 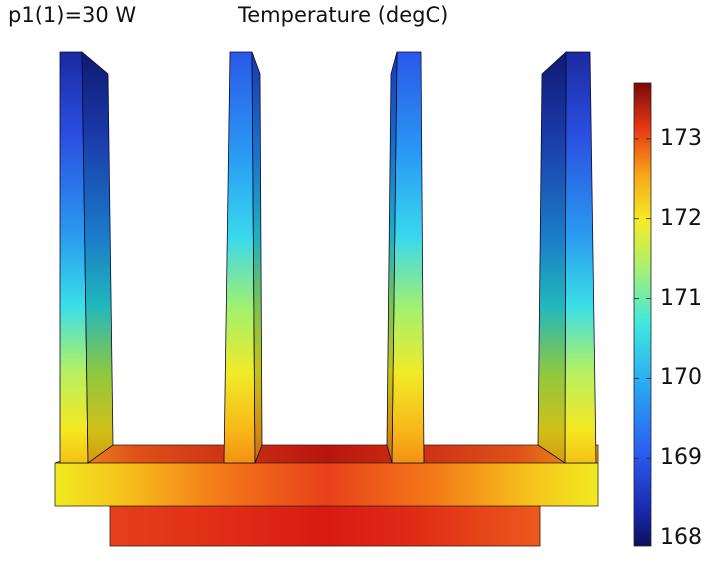 What do you see at coordinates (326, 484) in the screenshot?
I see `base-front-face` at bounding box center [326, 484].